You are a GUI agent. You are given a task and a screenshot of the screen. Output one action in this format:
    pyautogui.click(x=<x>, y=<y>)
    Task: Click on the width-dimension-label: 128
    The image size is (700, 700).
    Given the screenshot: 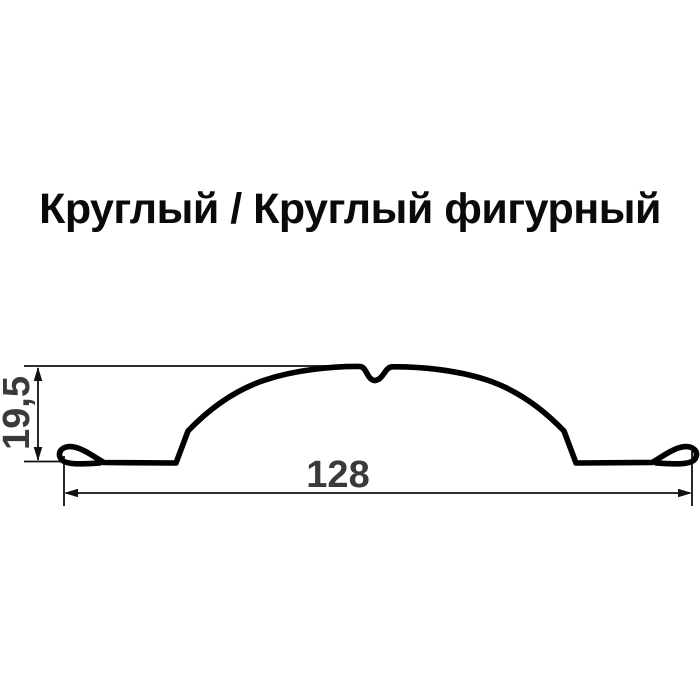 What is the action you would take?
    pyautogui.click(x=337, y=475)
    